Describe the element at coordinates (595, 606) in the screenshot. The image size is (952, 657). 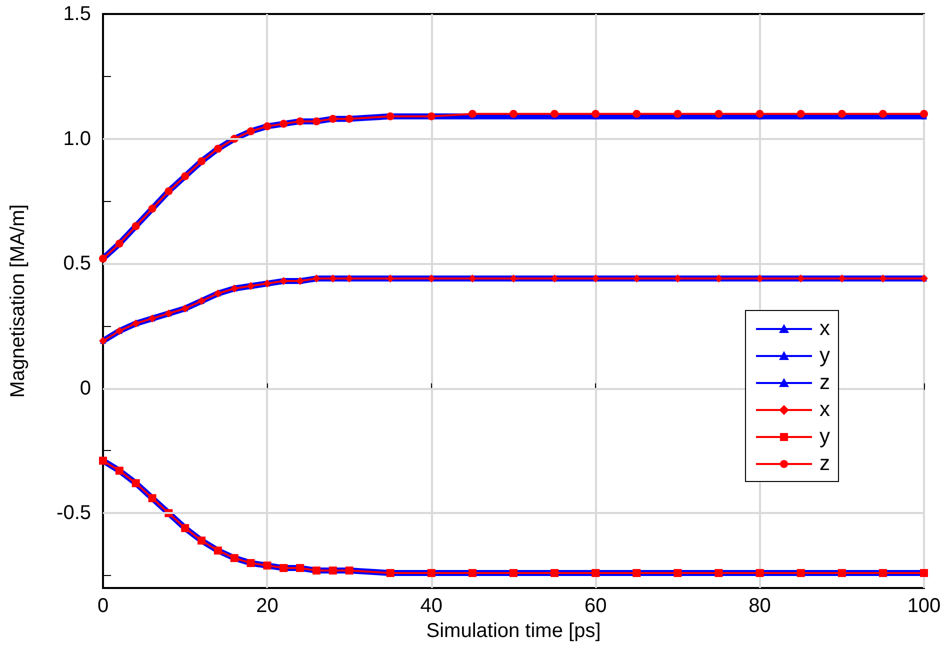
I see `x-tick-label: 60` at that location.